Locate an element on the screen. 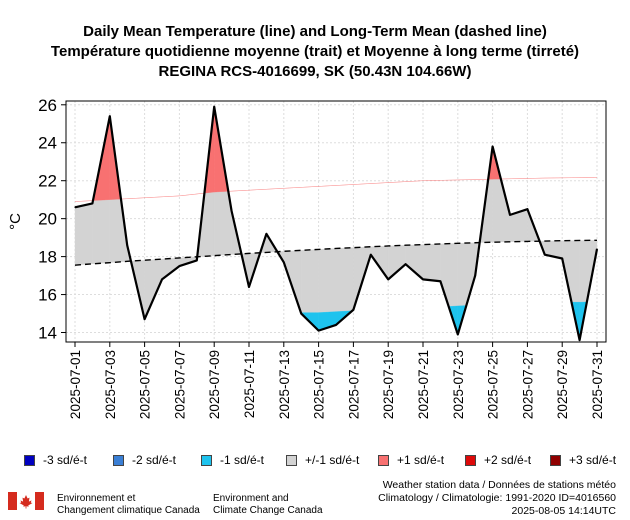 Image resolution: width=630 pixels, height=520 pixels. y-tick-label: 16 is located at coordinates (47, 295).